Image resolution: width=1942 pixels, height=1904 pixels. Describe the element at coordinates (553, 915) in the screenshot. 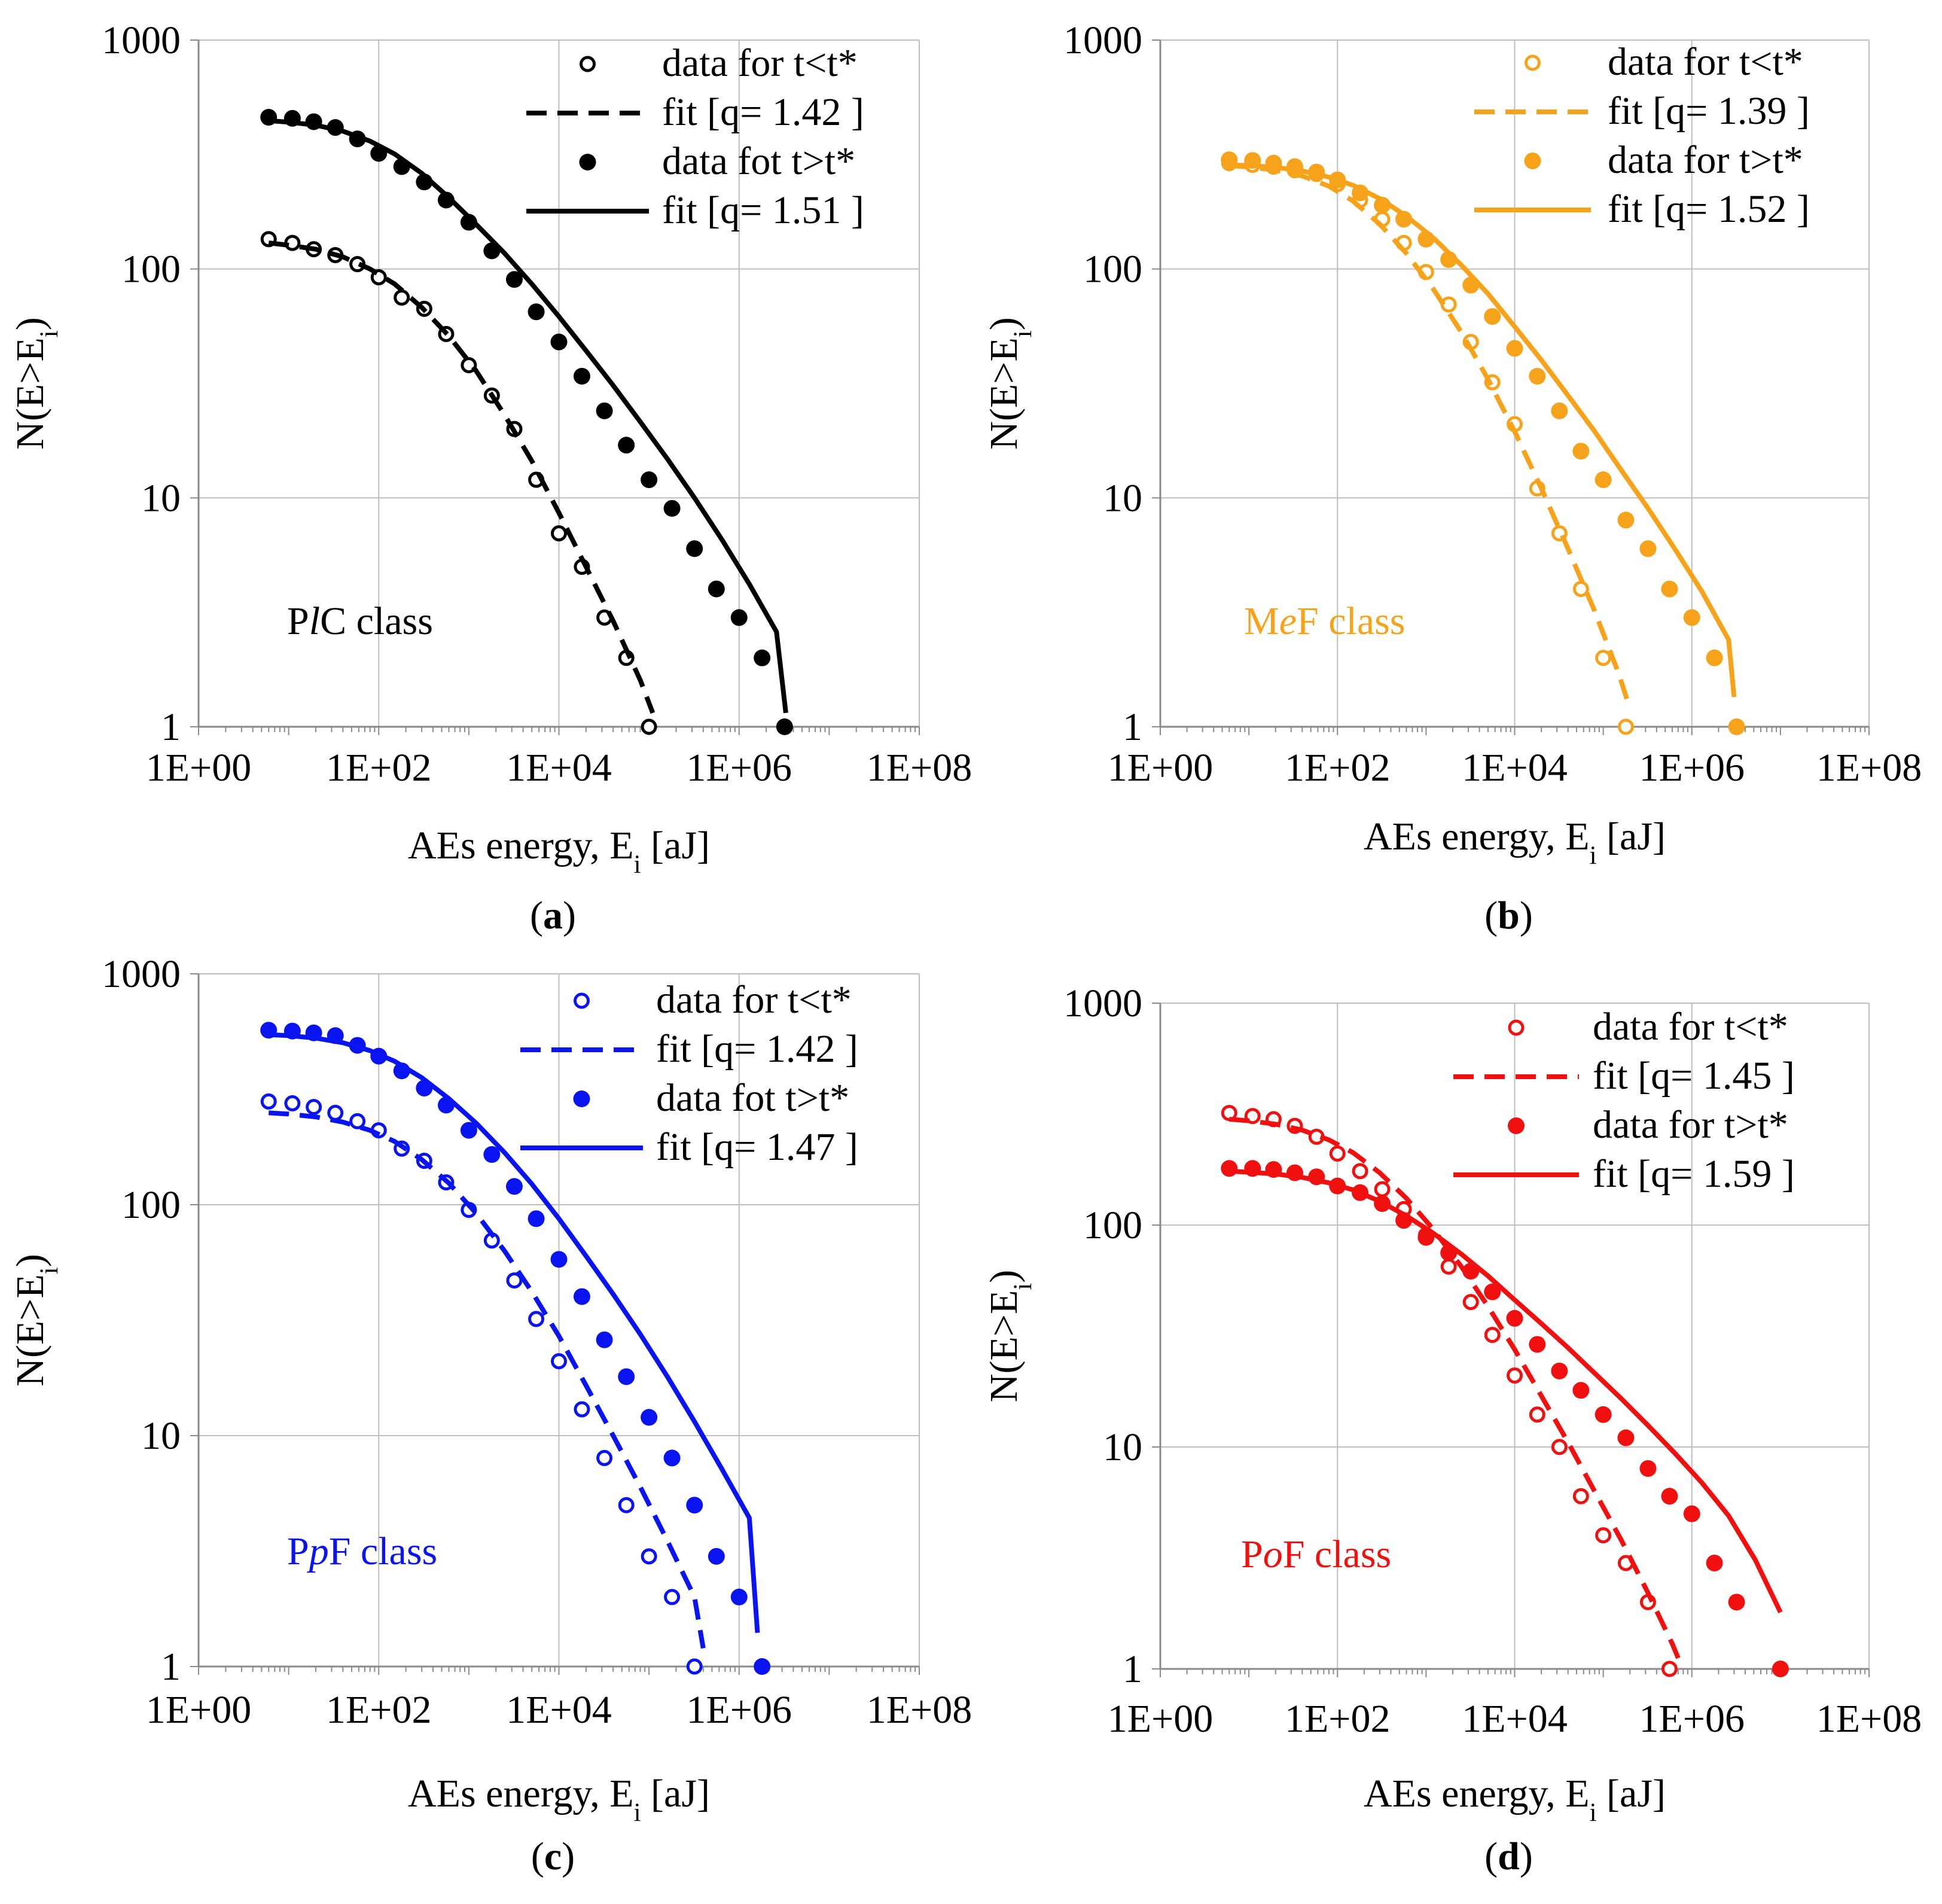

I see `panel-letter: (a)` at that location.